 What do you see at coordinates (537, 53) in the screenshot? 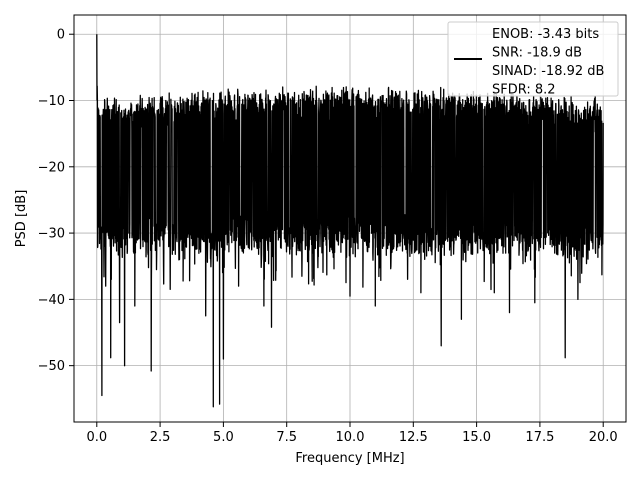
I see `legend-entry-snr: SNR: -18.9 dB` at bounding box center [537, 53].